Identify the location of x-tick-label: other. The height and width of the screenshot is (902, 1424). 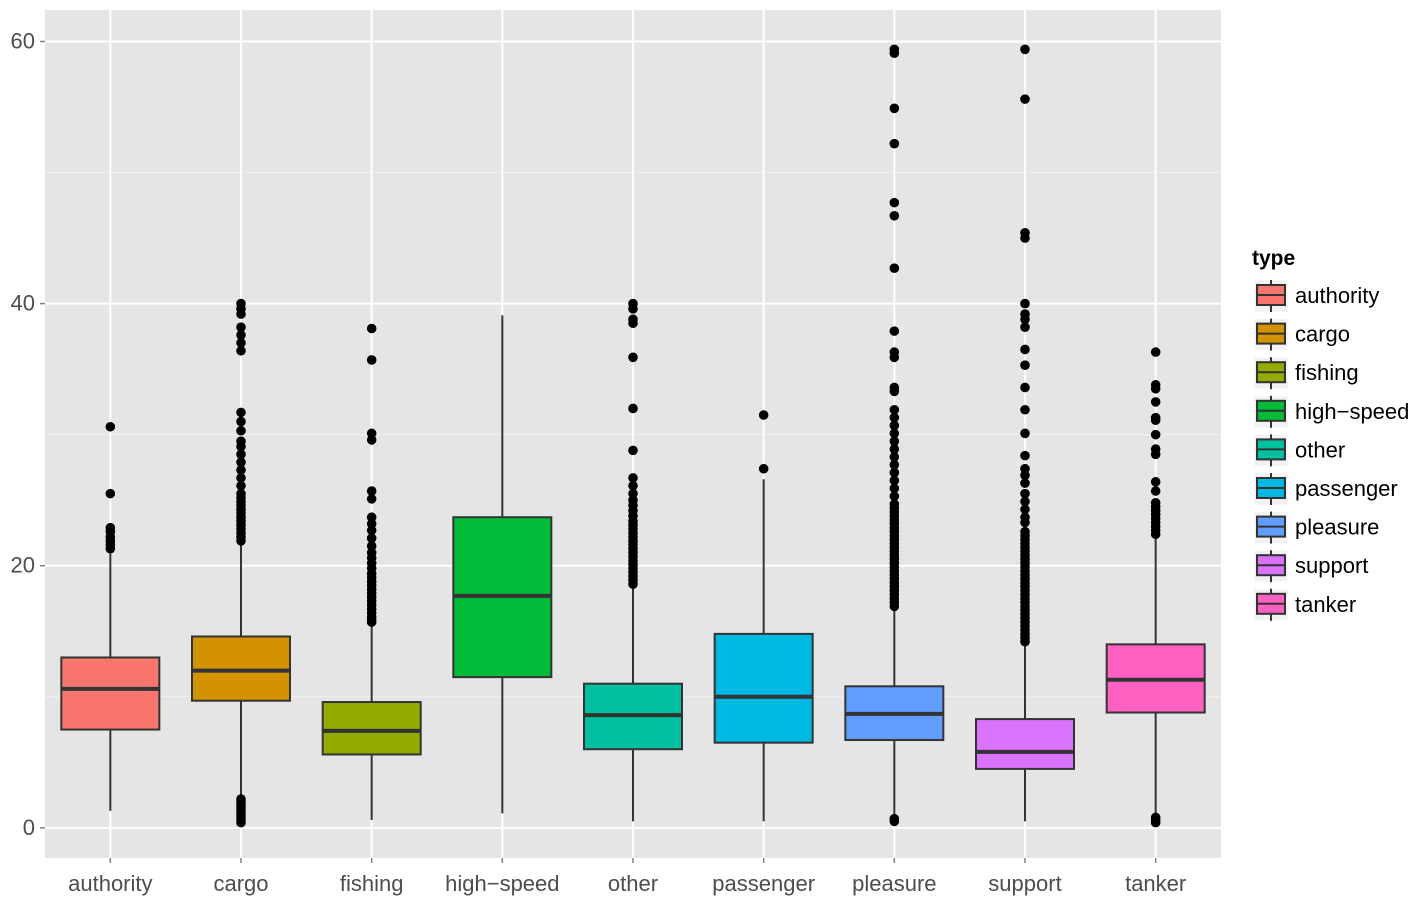
(633, 883).